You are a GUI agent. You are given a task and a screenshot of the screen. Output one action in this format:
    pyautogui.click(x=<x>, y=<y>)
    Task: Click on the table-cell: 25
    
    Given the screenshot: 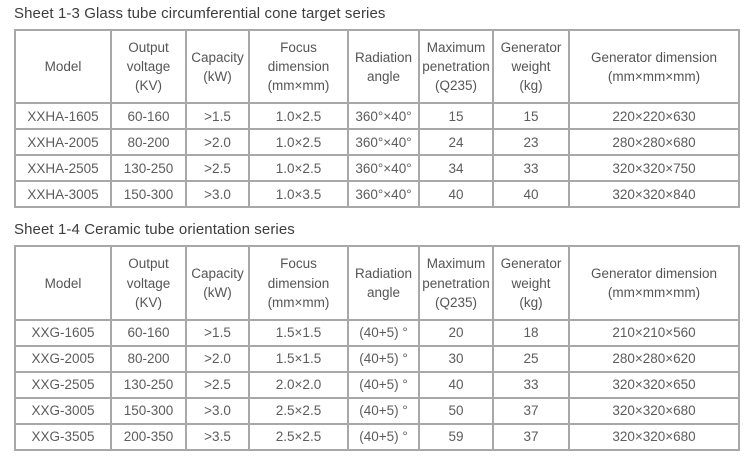 What is the action you would take?
    pyautogui.click(x=531, y=358)
    